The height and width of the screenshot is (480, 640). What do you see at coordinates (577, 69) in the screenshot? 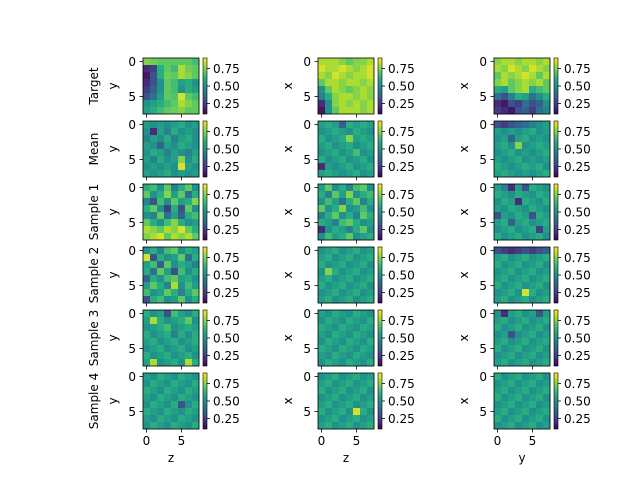
I see `colorbar-tick-label: 0.75` at bounding box center [577, 69].